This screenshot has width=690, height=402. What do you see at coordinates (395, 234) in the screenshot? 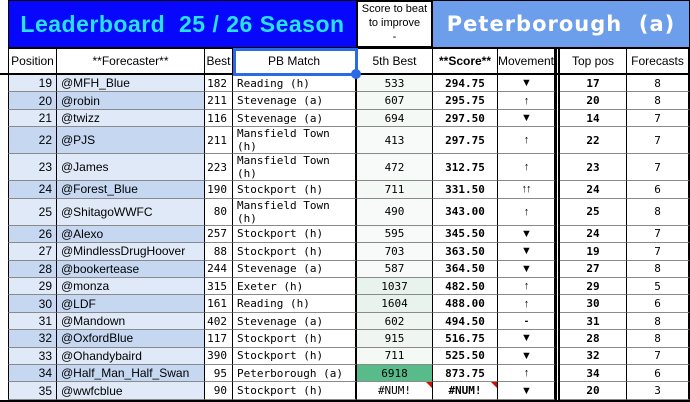
I see `cell-5th-best: 595` at bounding box center [395, 234].